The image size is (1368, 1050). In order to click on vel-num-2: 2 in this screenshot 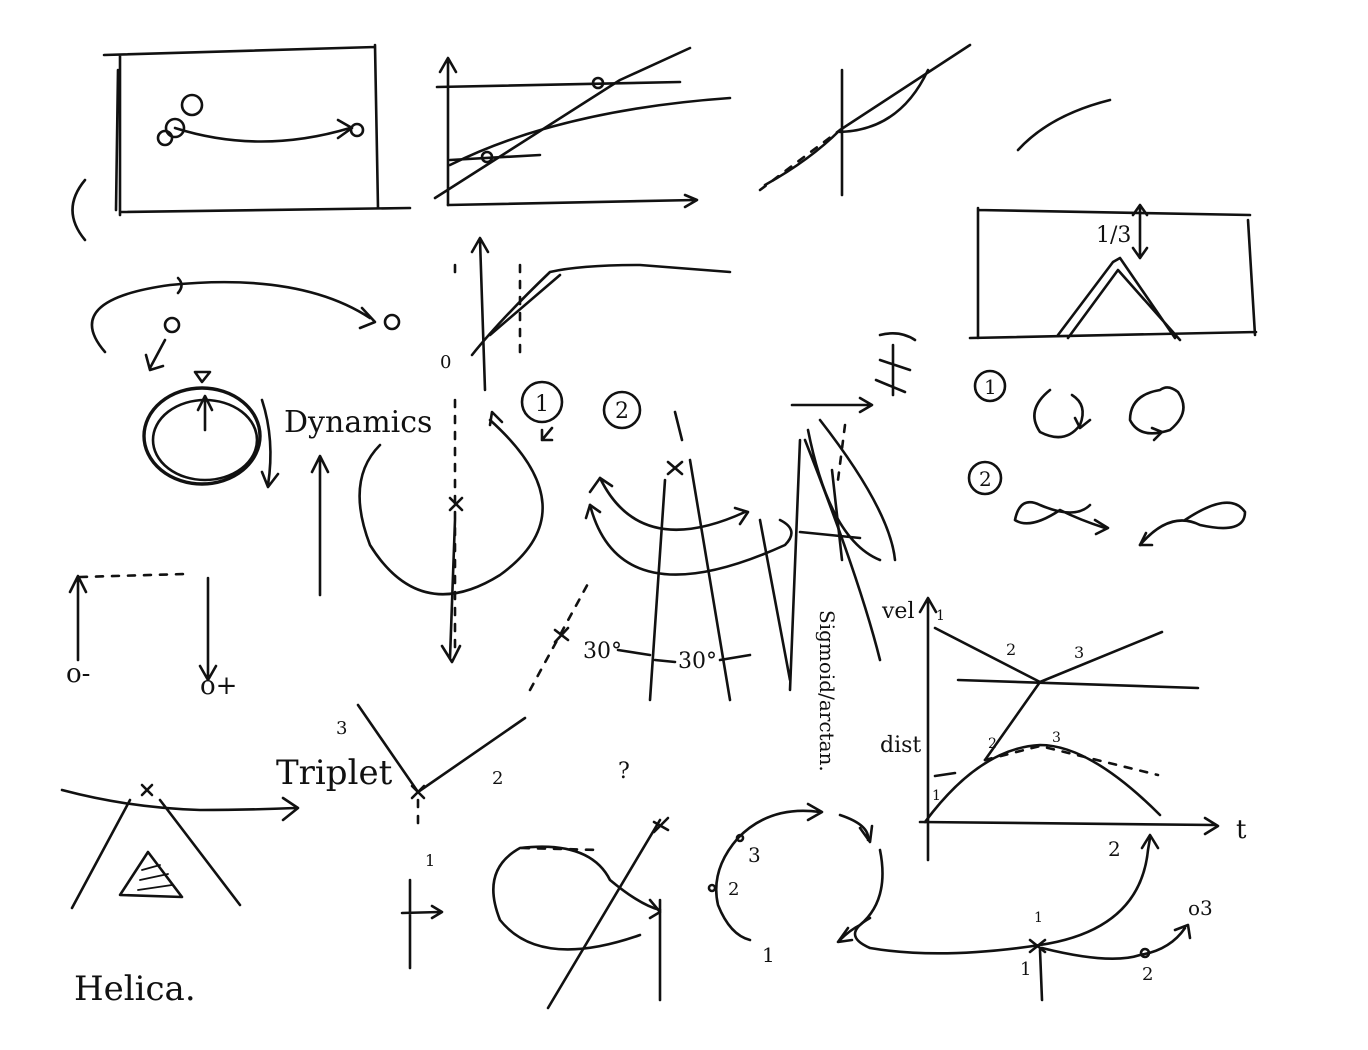, I will do `click(1011, 649)`.